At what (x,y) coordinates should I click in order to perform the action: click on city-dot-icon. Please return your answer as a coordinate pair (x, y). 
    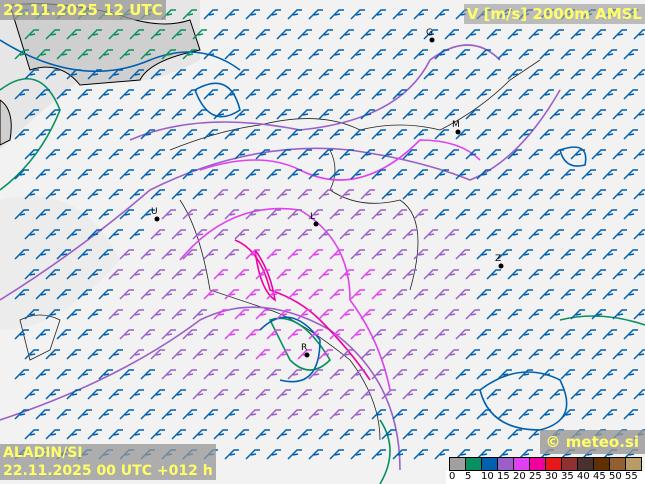
    Looking at the image, I should click on (432, 40).